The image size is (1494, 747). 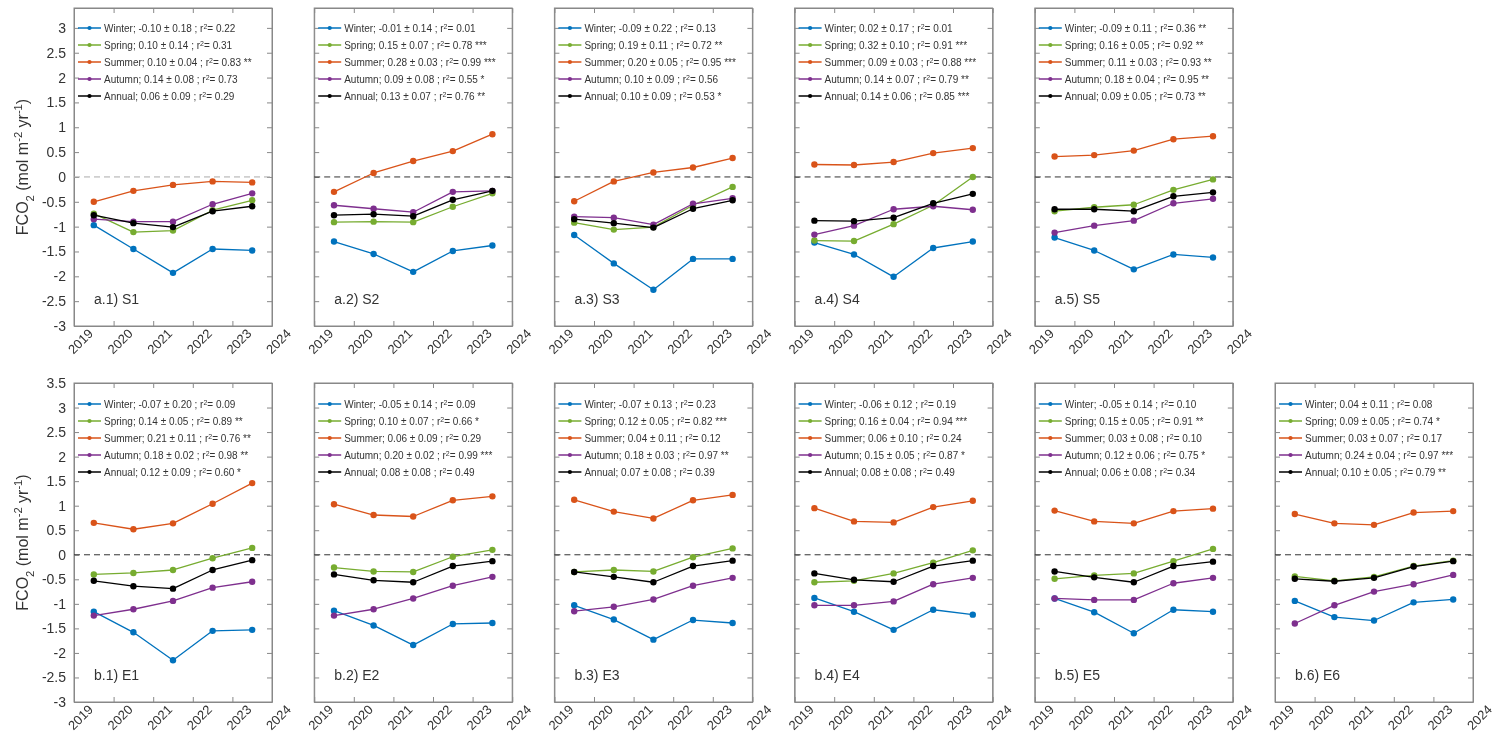 I want to click on legend-label: Summer; 0.09 ± 0.03 ; r$^{2}$= 0.88 ***, so click(x=900, y=62).